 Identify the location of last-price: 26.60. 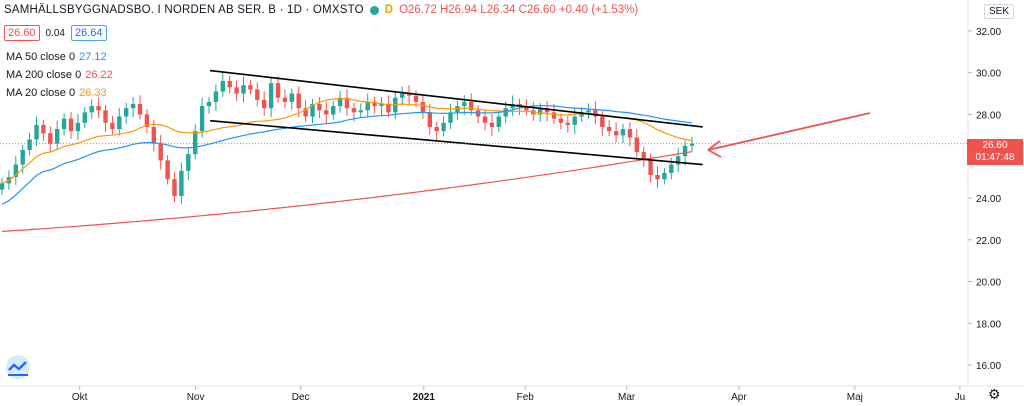
(995, 145).